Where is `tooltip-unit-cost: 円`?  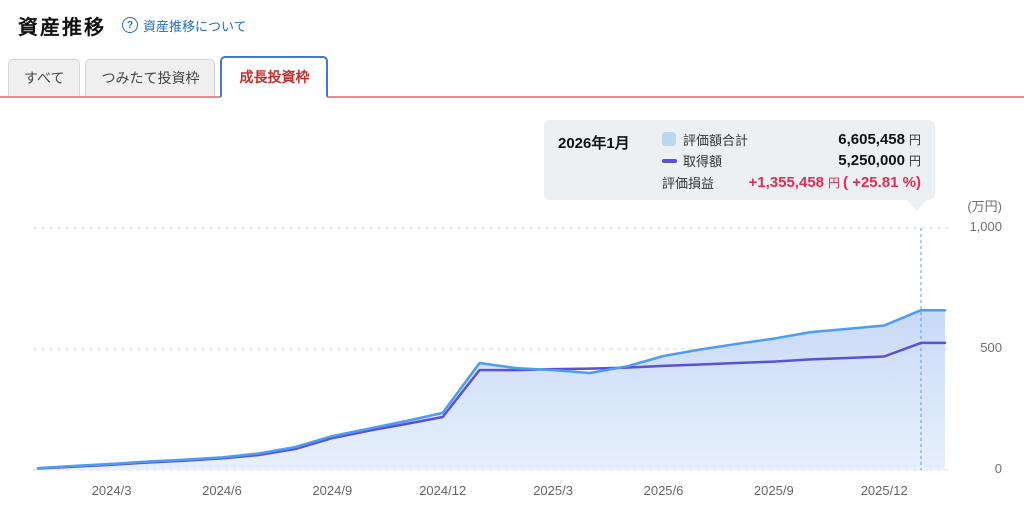 tooltip-unit-cost: 円 is located at coordinates (914, 161).